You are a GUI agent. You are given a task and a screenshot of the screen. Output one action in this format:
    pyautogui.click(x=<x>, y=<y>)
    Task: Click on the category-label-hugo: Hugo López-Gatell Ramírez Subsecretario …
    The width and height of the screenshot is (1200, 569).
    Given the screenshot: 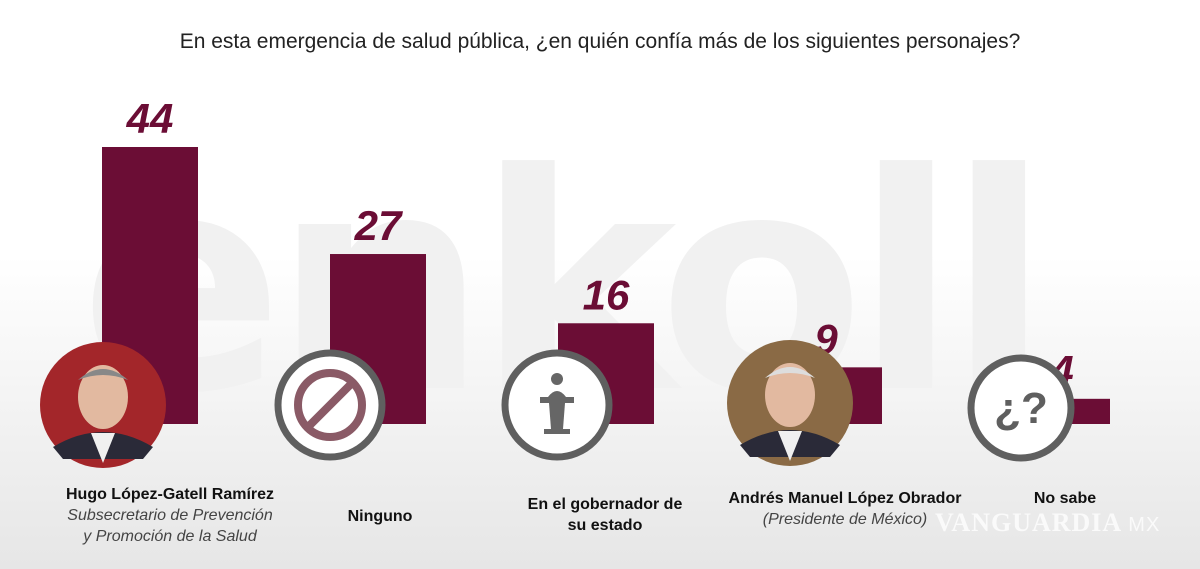 What is the action you would take?
    pyautogui.click(x=170, y=515)
    